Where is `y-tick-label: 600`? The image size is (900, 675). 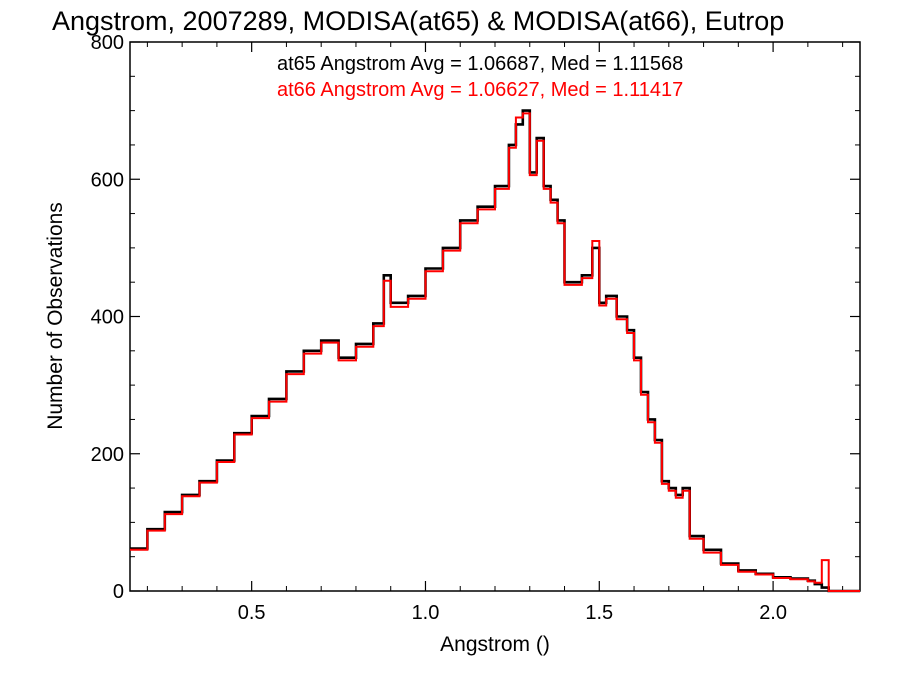
y-tick-label: 600 is located at coordinates (107, 180).